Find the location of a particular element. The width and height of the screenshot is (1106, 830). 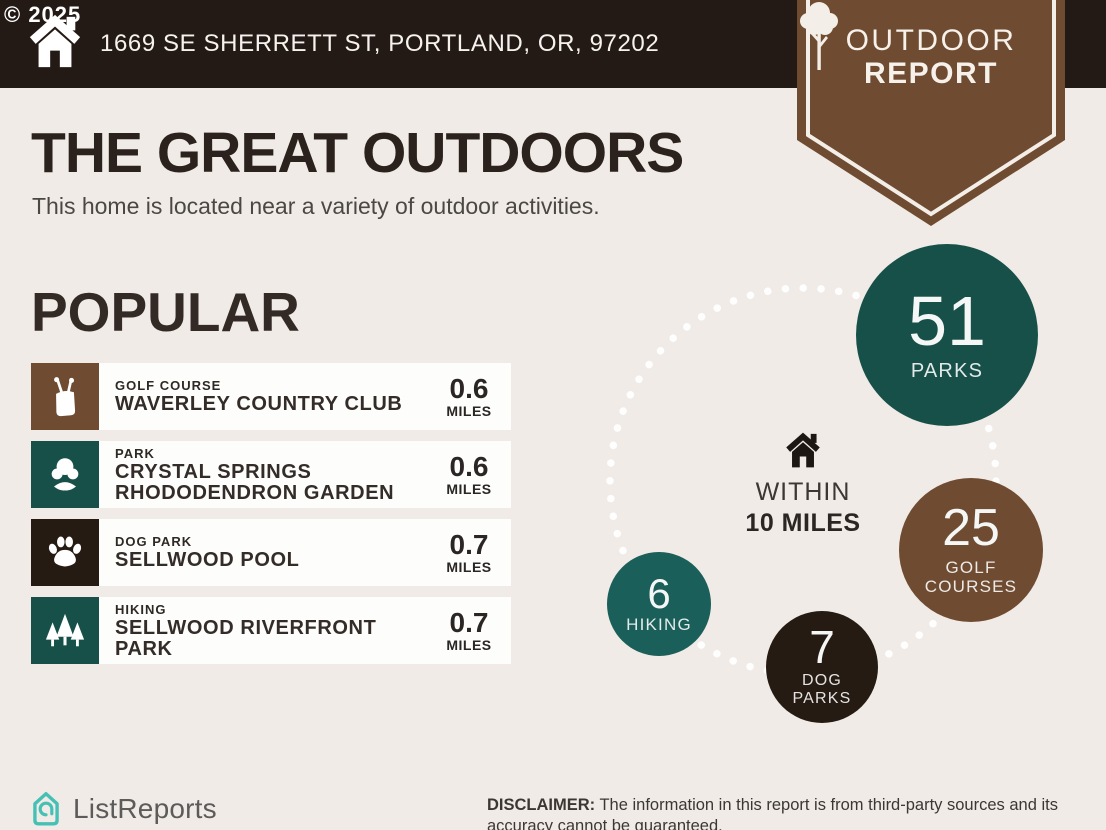

popular-section-title: POPULAR is located at coordinates (165, 312).